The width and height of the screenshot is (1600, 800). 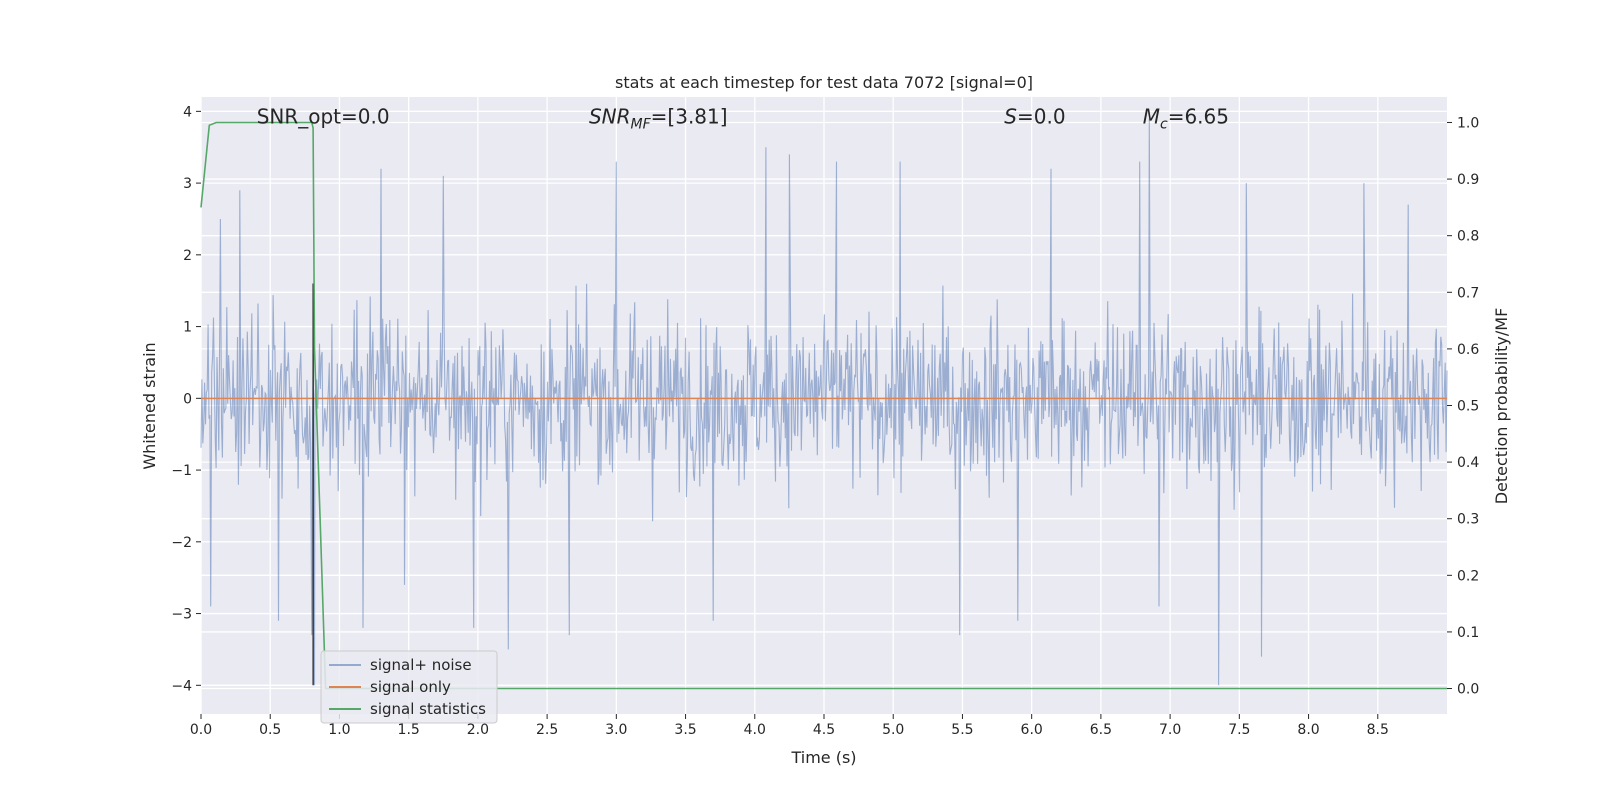 I want to click on y2-tick-label-8: 0.8, so click(x=1468, y=237).